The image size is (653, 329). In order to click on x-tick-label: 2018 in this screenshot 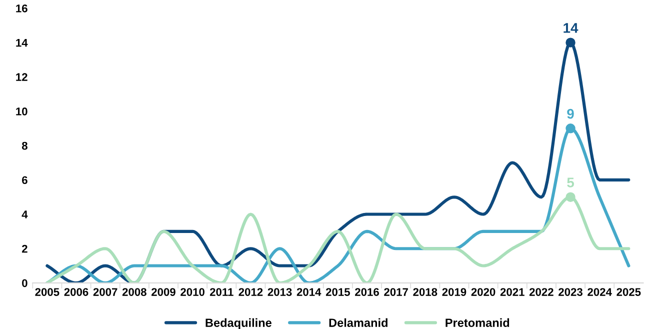, I will do `click(425, 292)`.